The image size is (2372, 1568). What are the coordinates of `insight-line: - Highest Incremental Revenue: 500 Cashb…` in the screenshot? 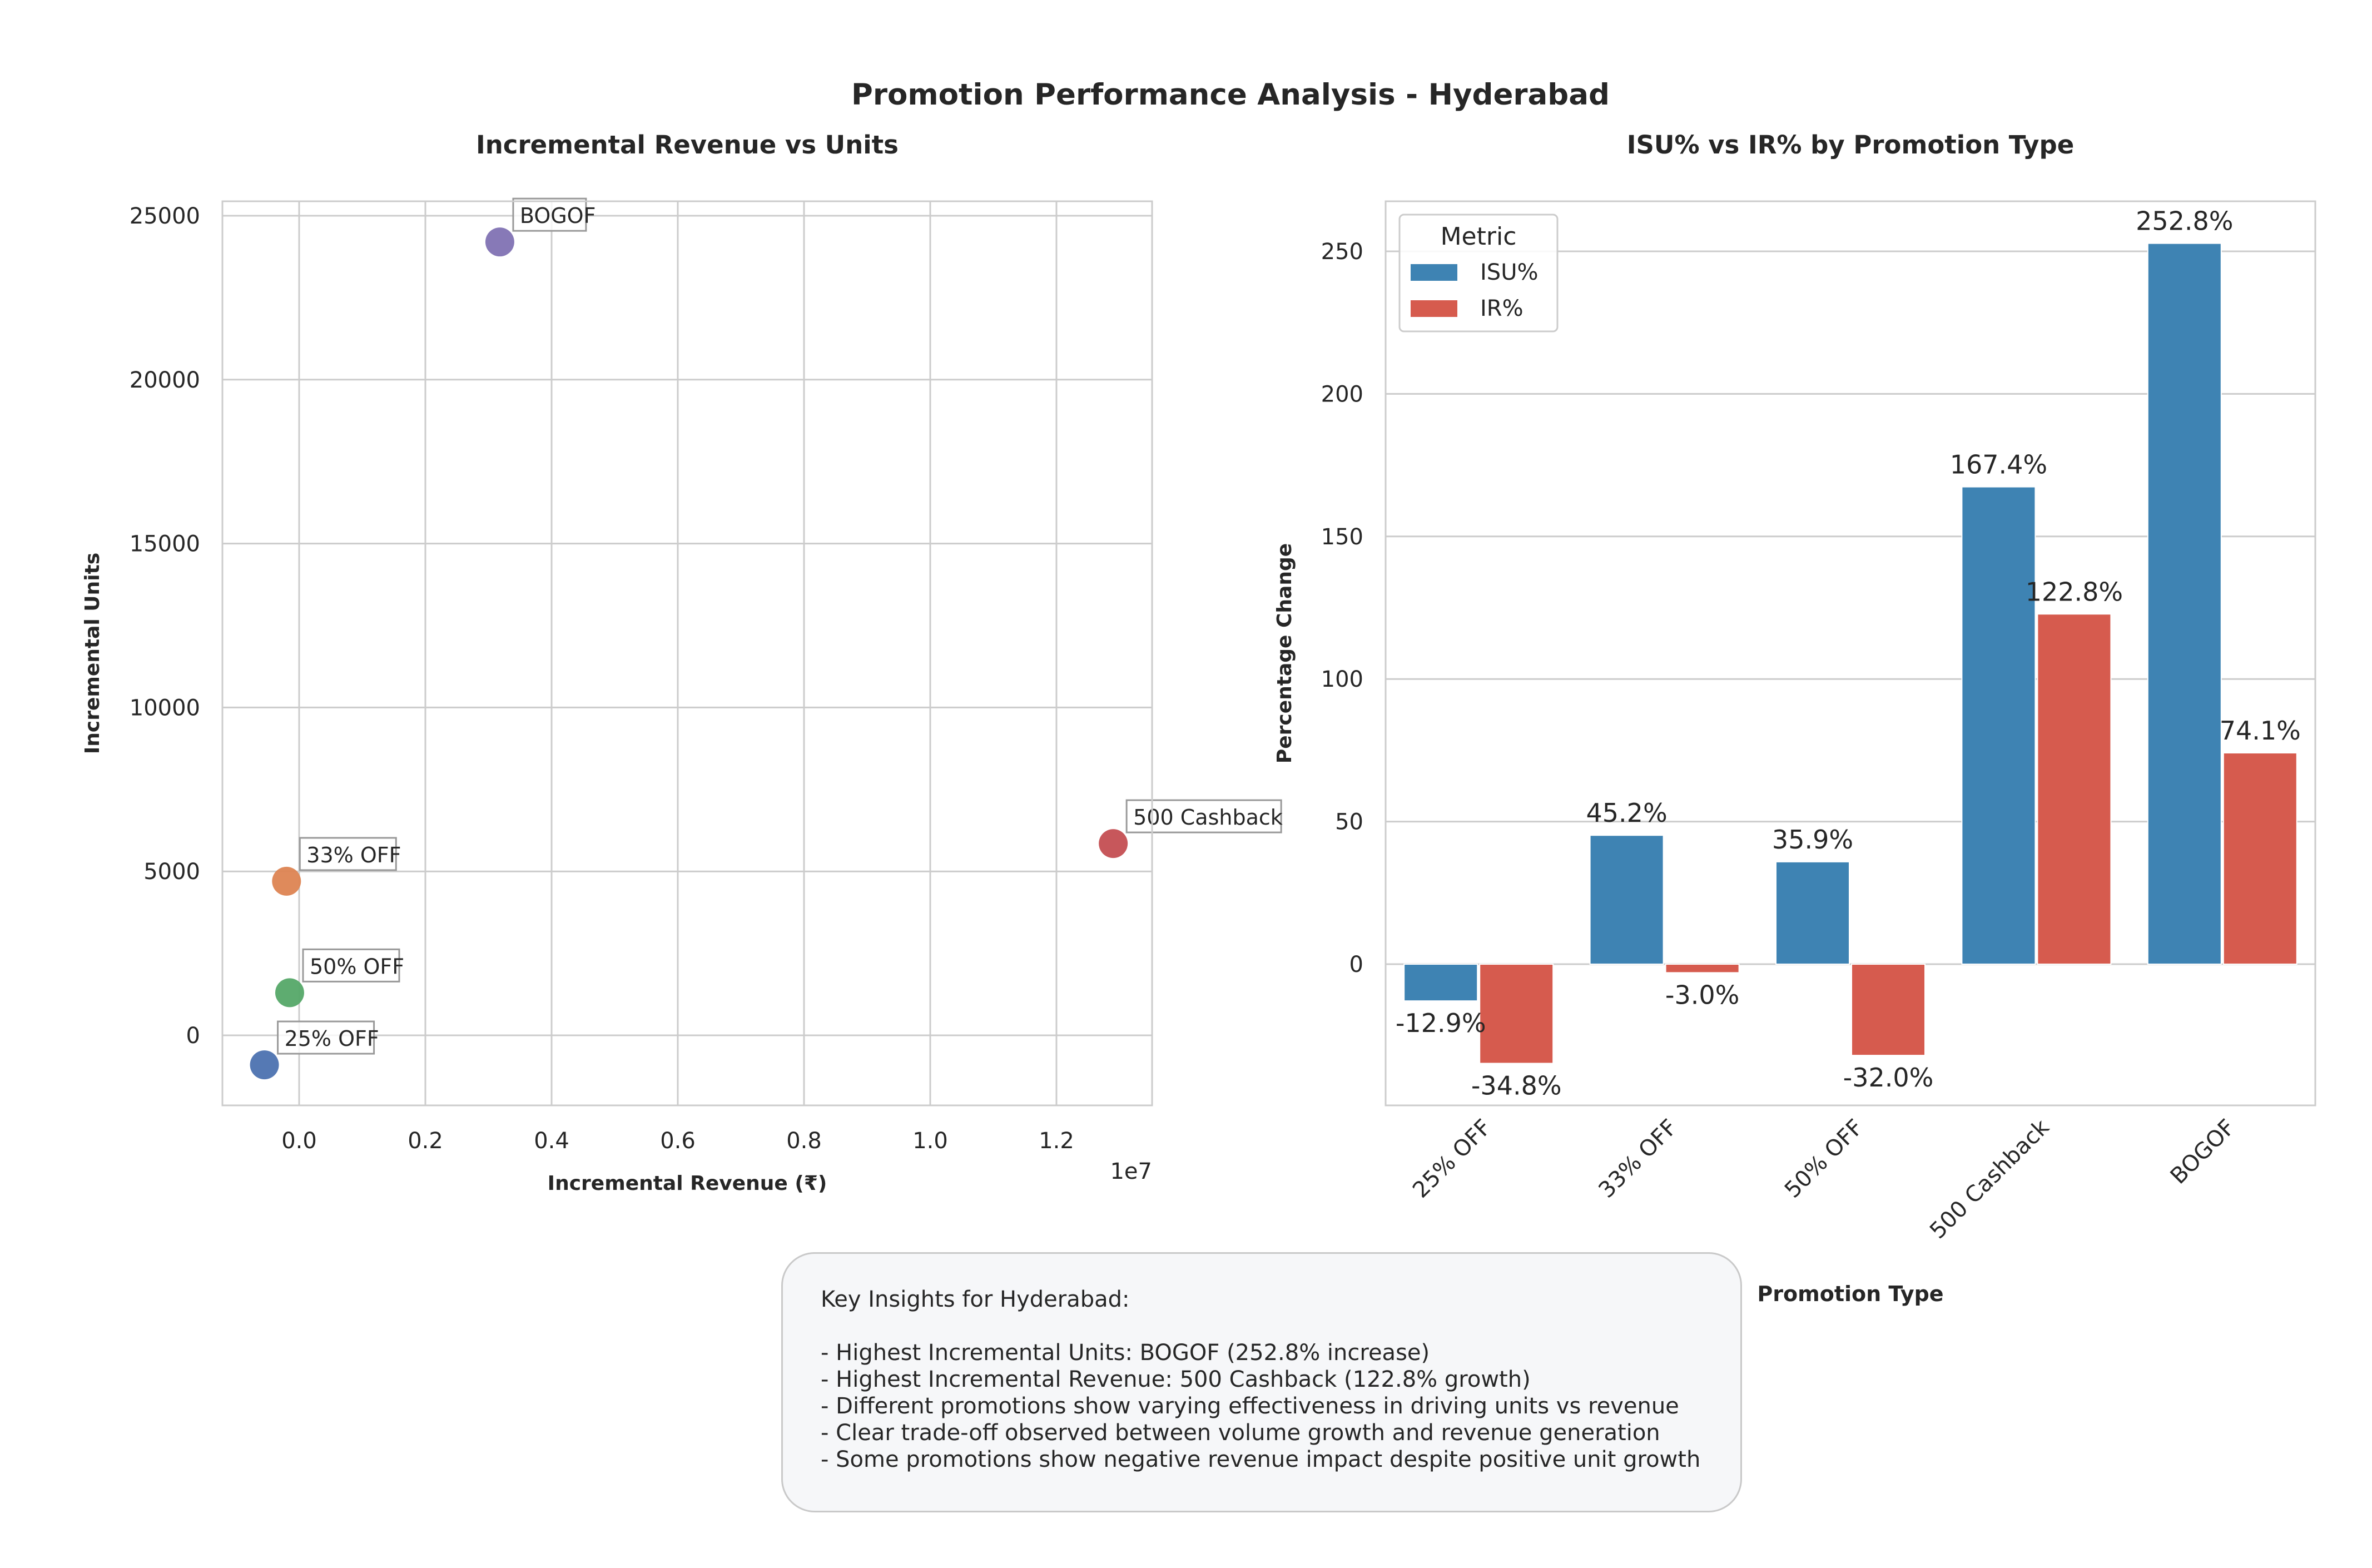 It's located at (1176, 1380).